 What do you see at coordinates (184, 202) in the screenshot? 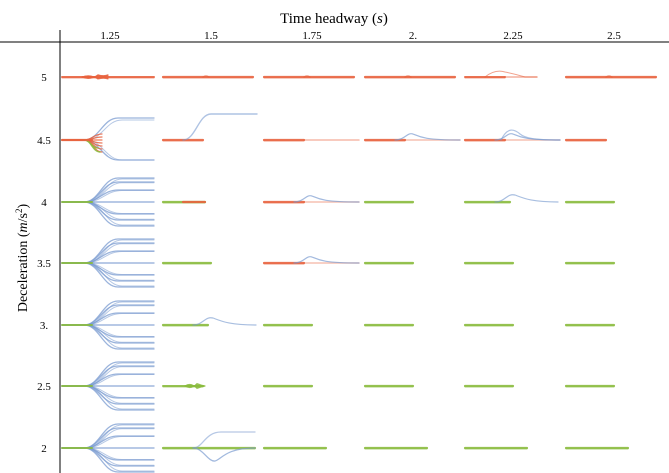
I see `cell-4-1.5` at bounding box center [184, 202].